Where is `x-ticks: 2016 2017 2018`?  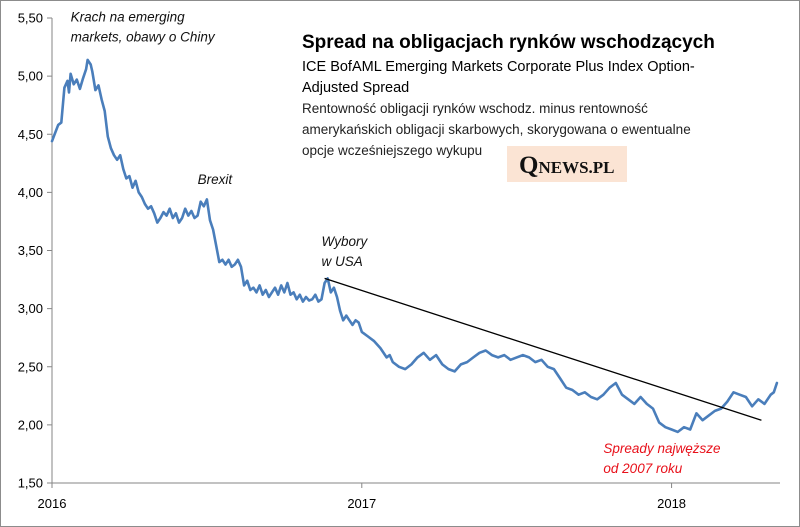 x-ticks: 2016 2017 2018 is located at coordinates (362, 497).